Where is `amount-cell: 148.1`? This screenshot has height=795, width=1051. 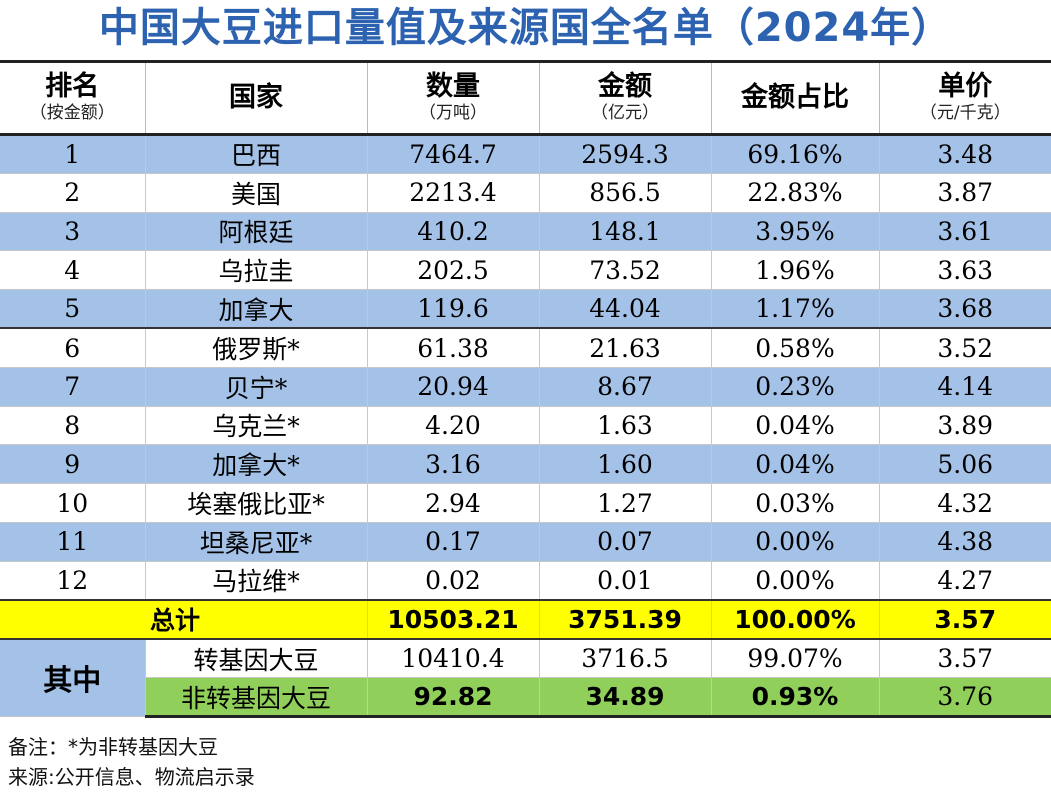
amount-cell: 148.1 is located at coordinates (625, 232).